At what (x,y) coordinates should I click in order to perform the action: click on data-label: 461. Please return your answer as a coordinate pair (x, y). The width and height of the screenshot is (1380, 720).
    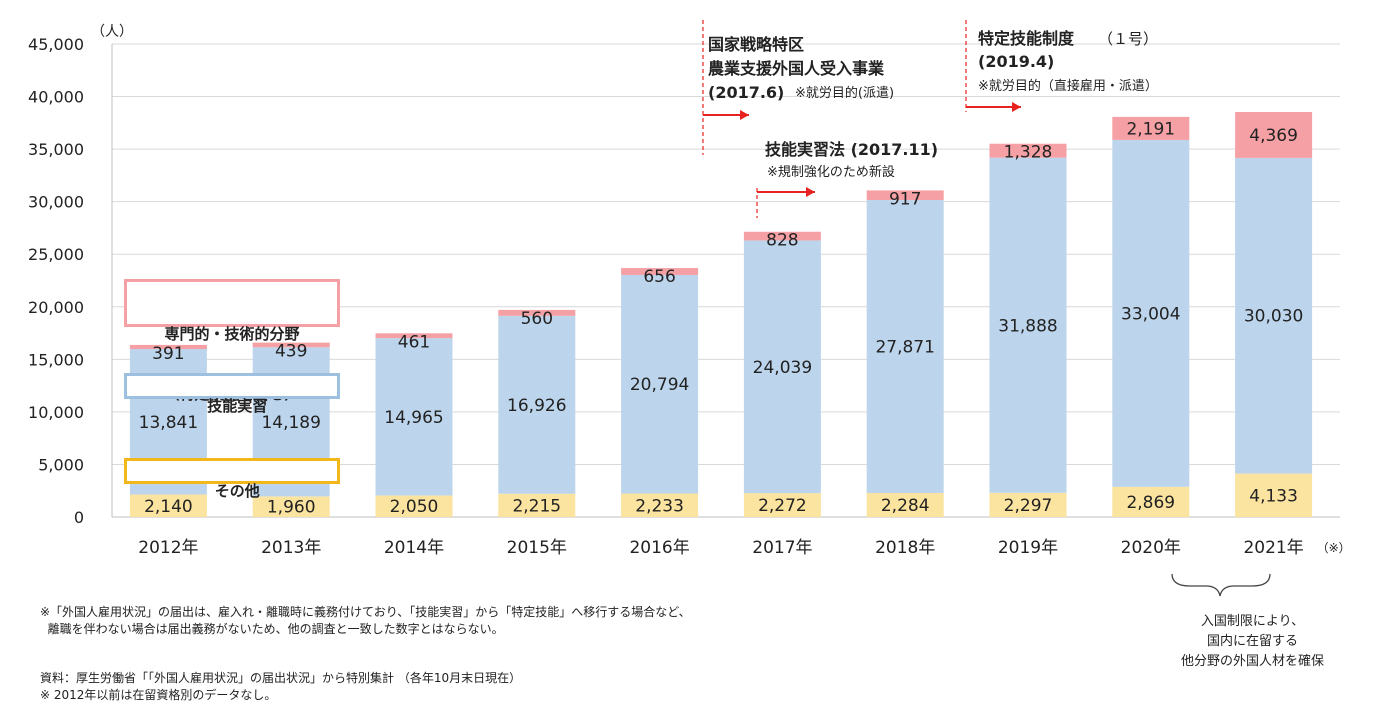
    Looking at the image, I should click on (414, 342).